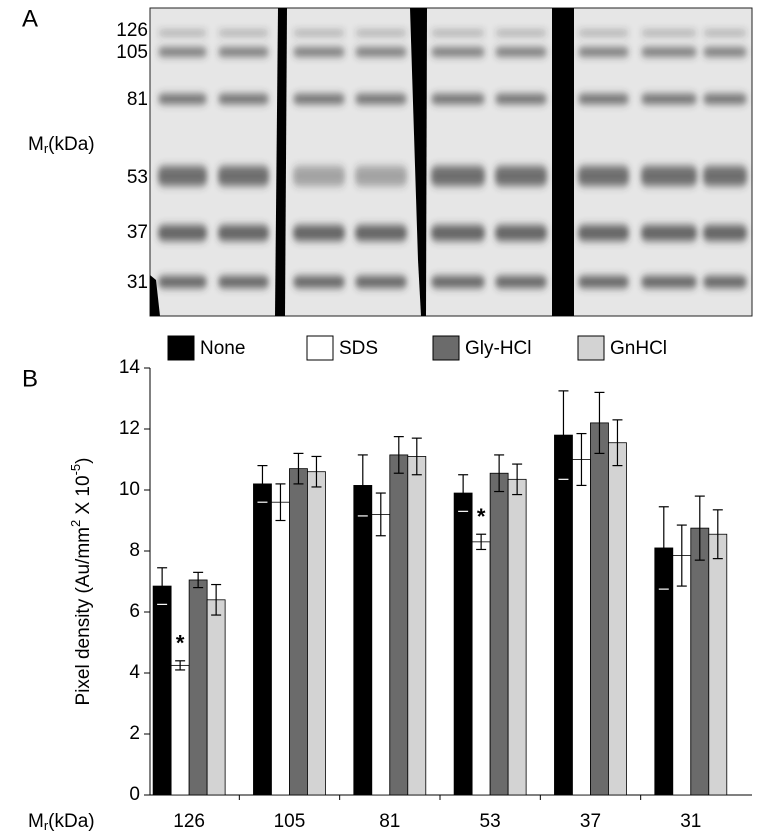 Image resolution: width=768 pixels, height=839 pixels. What do you see at coordinates (30, 18) in the screenshot?
I see `panel-label: A` at bounding box center [30, 18].